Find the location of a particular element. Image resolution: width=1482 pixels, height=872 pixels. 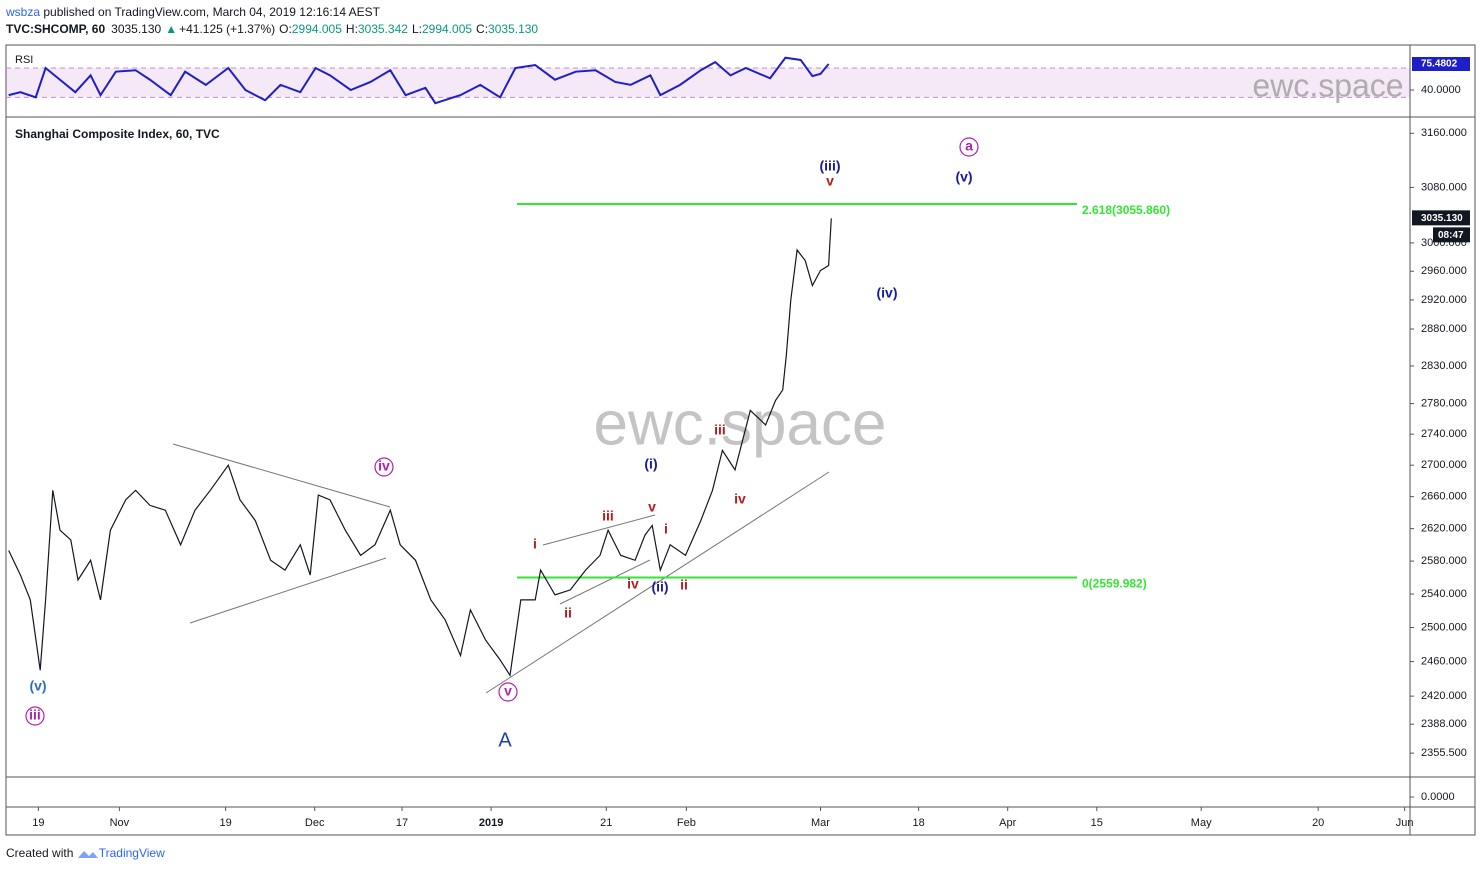

last-price-label: 3035.130 is located at coordinates (1442, 218).